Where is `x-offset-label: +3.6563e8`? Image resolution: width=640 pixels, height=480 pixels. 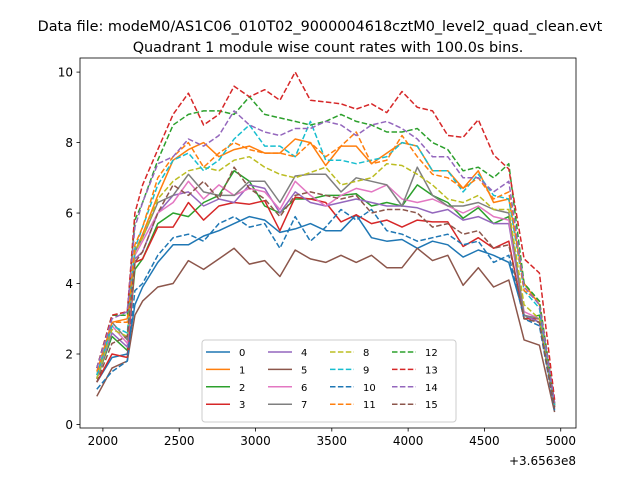 x-offset-label: +3.6563e8 is located at coordinates (542, 461).